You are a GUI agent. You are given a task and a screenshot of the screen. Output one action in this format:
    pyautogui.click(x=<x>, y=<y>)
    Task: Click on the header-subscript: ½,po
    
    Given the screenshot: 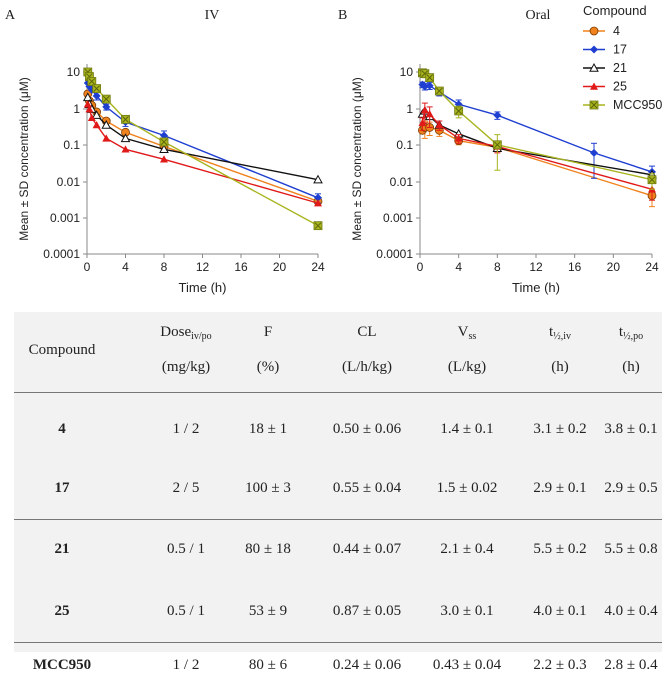 What is the action you would take?
    pyautogui.click(x=633, y=336)
    